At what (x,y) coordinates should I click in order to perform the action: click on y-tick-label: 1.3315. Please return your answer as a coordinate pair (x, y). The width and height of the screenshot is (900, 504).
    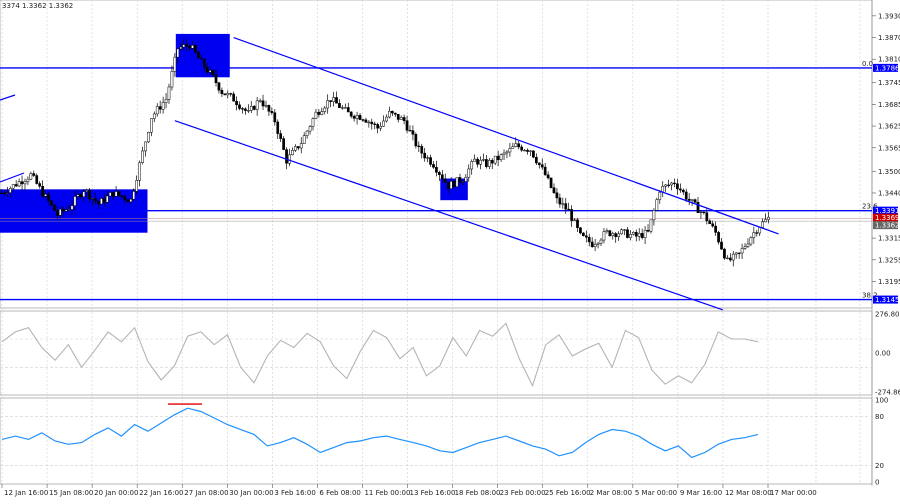
    Looking at the image, I should click on (889, 239).